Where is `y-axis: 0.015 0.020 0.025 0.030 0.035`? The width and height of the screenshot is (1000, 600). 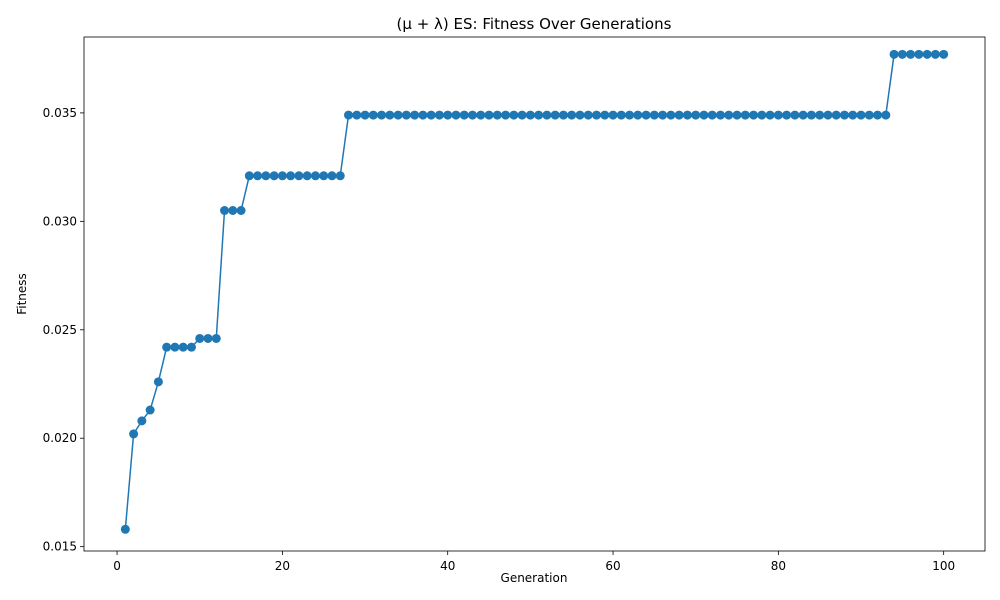 y-axis: 0.015 0.020 0.025 0.030 0.035 is located at coordinates (63, 330).